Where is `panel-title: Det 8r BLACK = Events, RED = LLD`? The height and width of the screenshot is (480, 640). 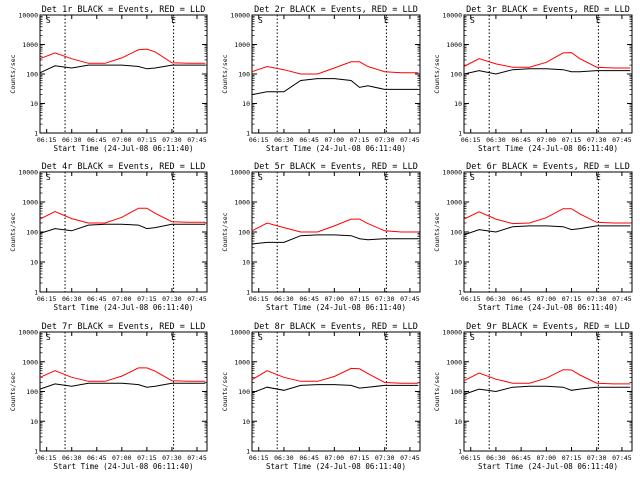 panel-title: Det 8r BLACK = Events, RED = LLD is located at coordinates (336, 327).